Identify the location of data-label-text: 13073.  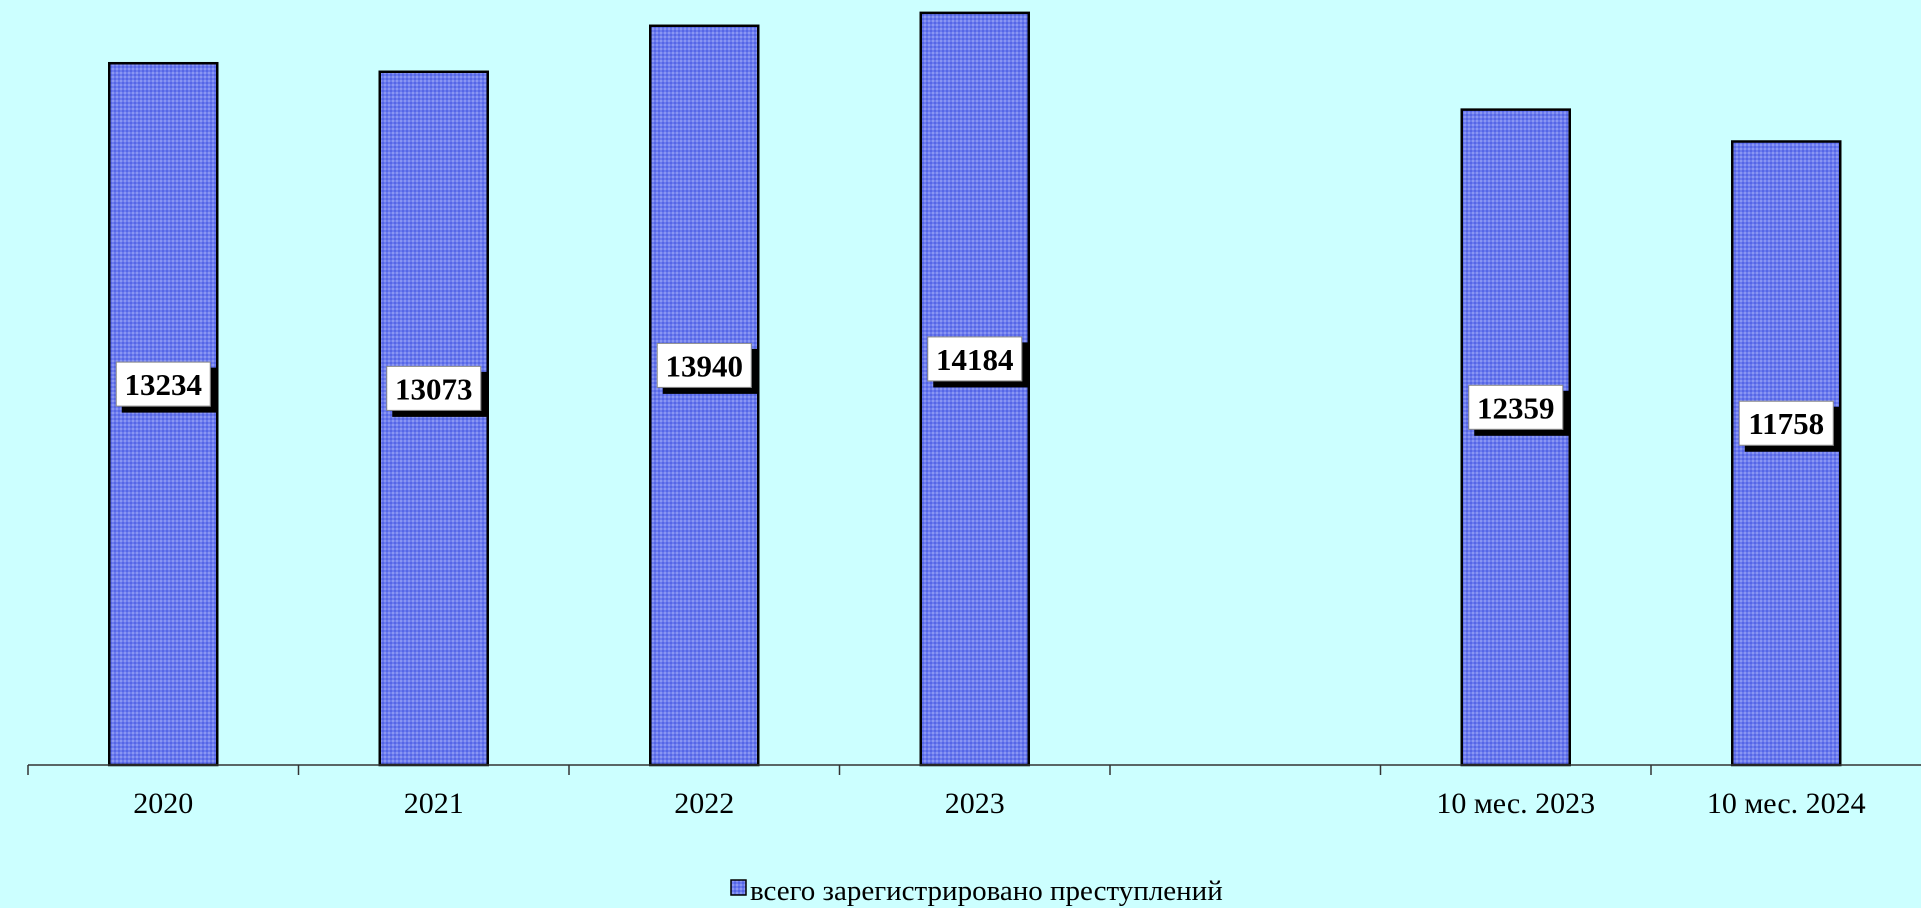
(434, 388).